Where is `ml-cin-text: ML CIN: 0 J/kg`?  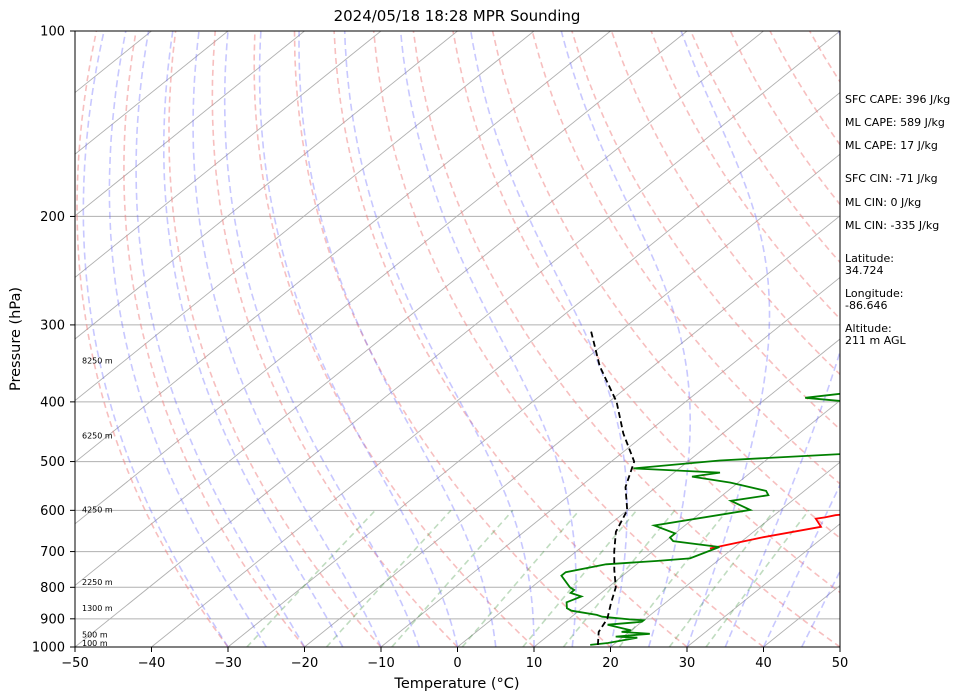
ml-cin-text: ML CIN: 0 J/kg is located at coordinates (883, 202).